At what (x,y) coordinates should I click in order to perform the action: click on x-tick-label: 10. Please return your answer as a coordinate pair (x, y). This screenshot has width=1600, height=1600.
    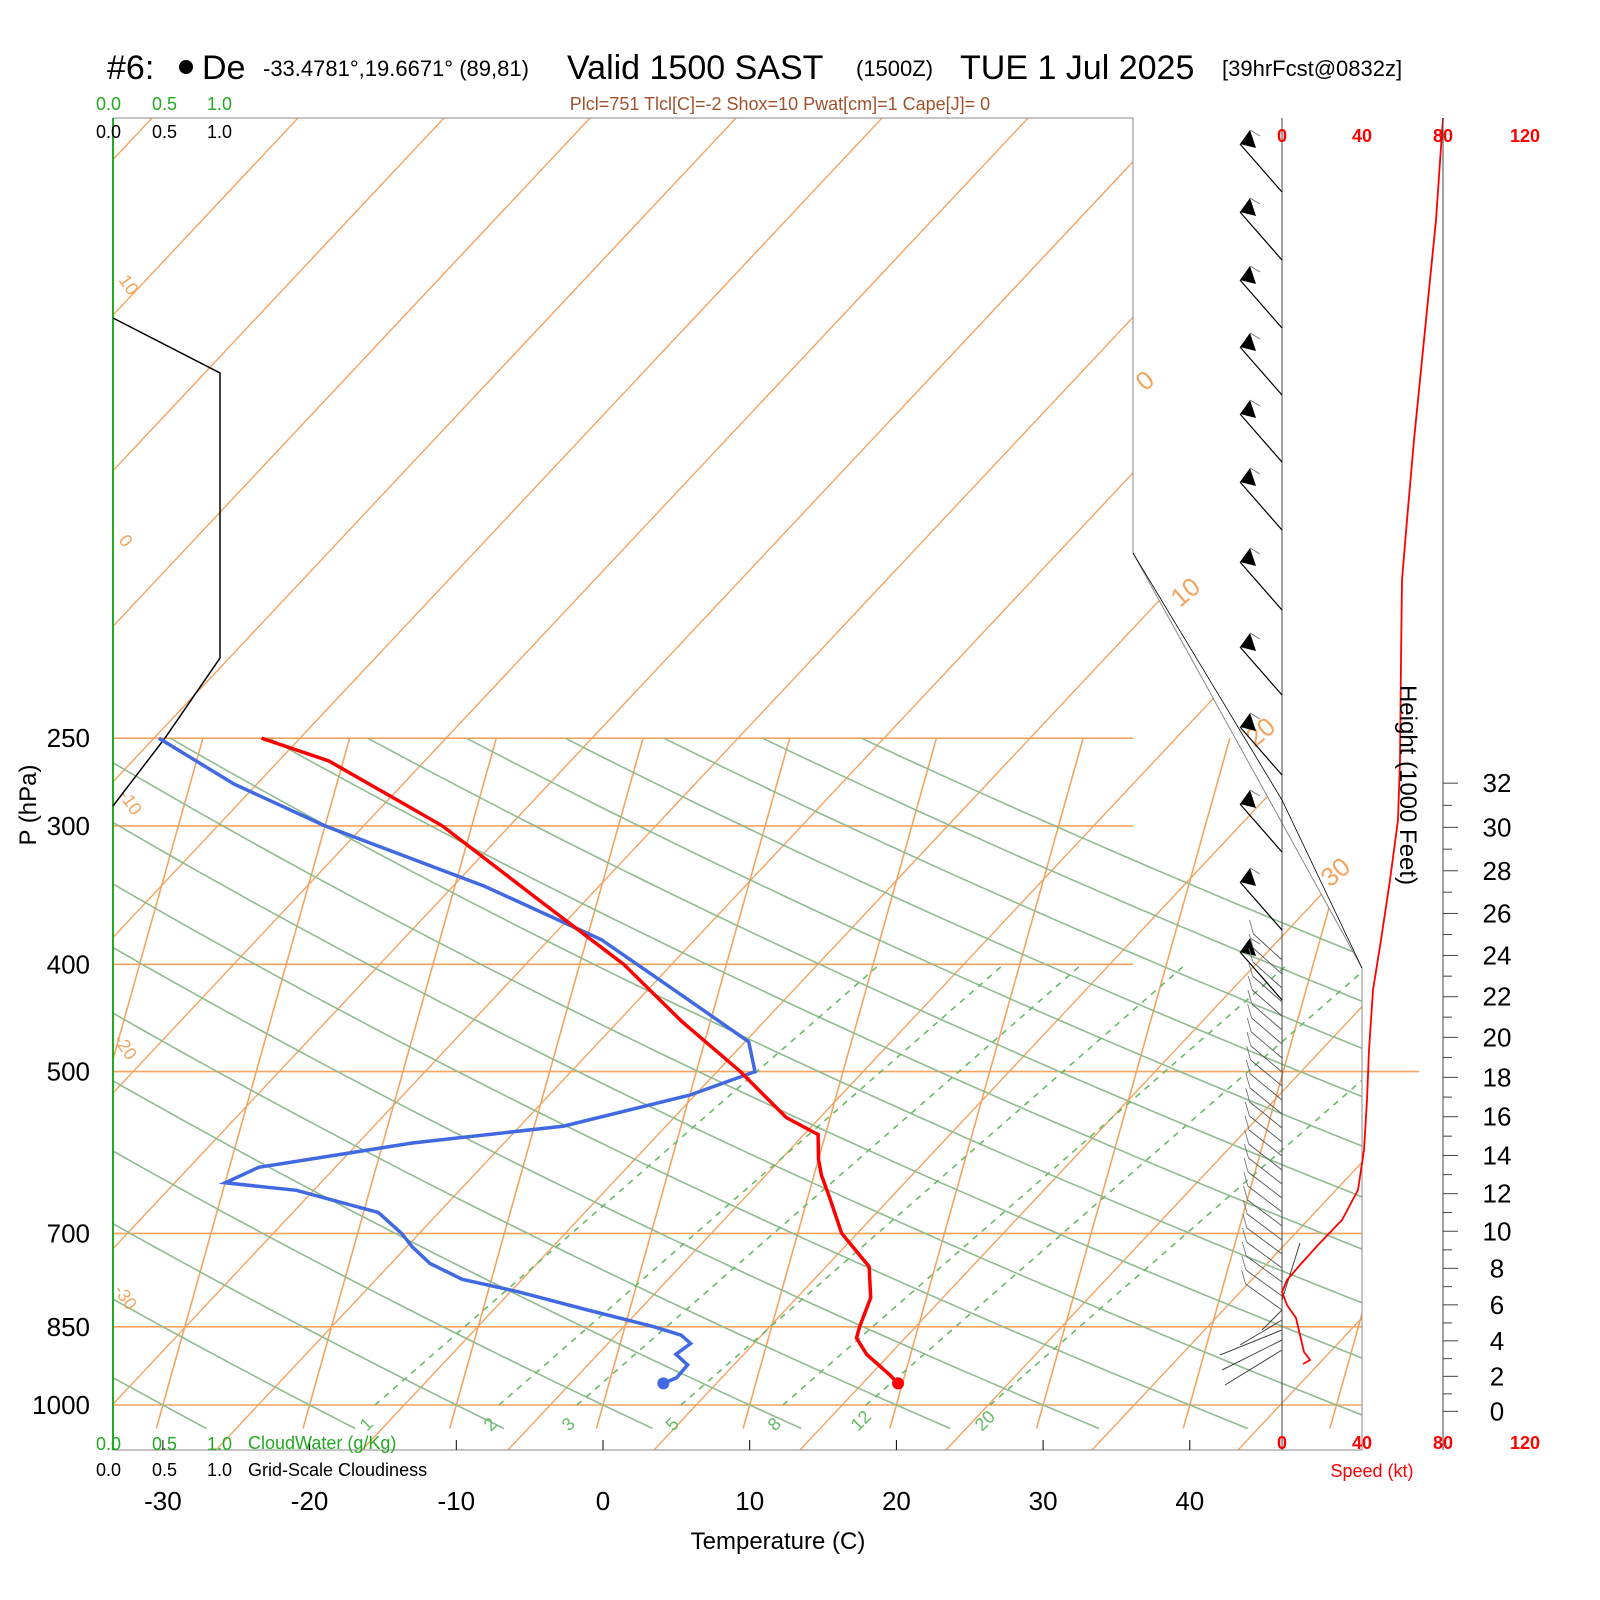
    Looking at the image, I should click on (749, 1501).